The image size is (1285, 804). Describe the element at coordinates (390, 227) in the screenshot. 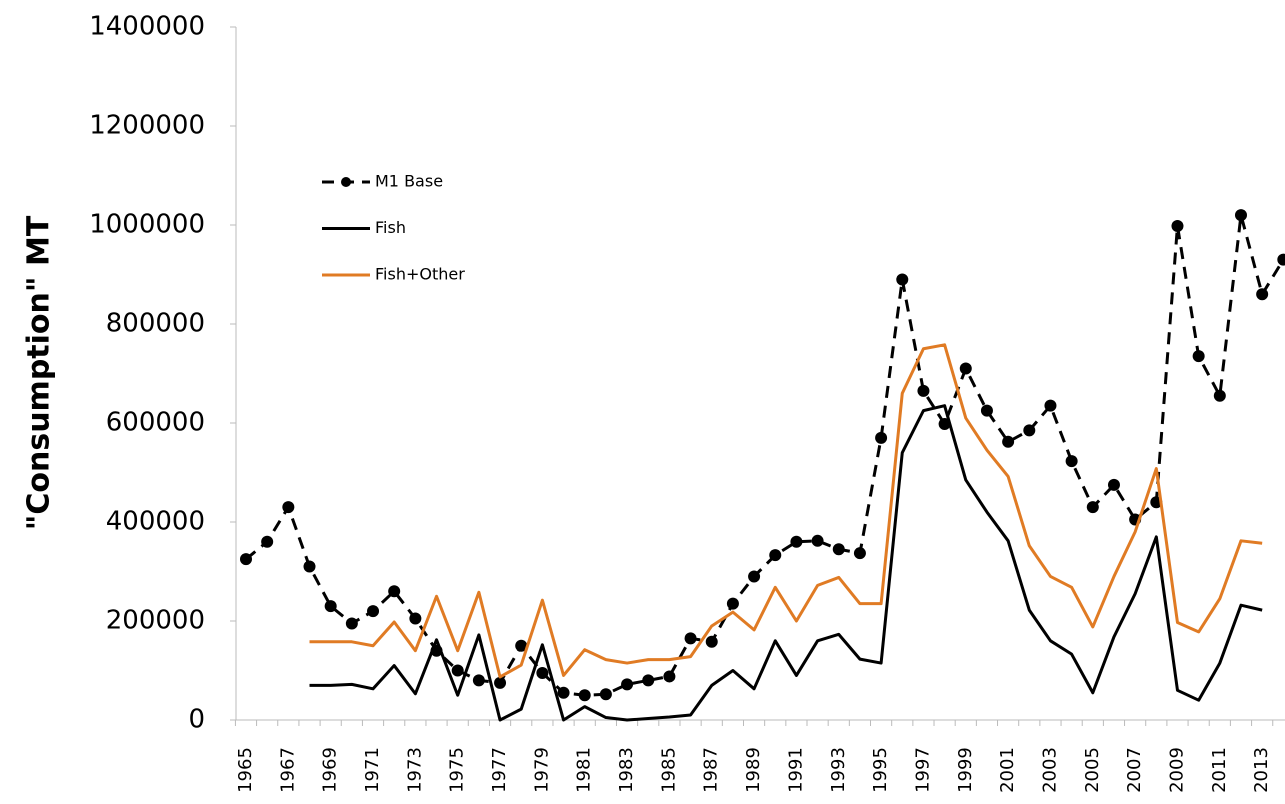

I see `legend-label: Fish` at that location.